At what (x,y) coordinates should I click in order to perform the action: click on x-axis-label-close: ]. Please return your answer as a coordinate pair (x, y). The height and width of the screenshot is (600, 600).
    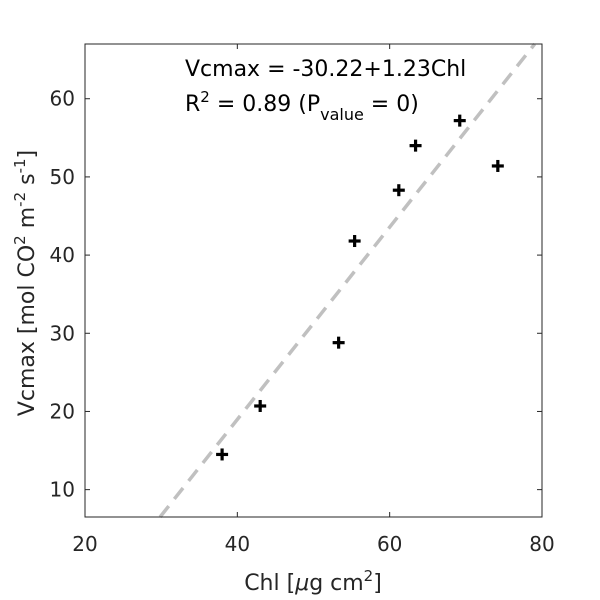
    Looking at the image, I should click on (377, 583).